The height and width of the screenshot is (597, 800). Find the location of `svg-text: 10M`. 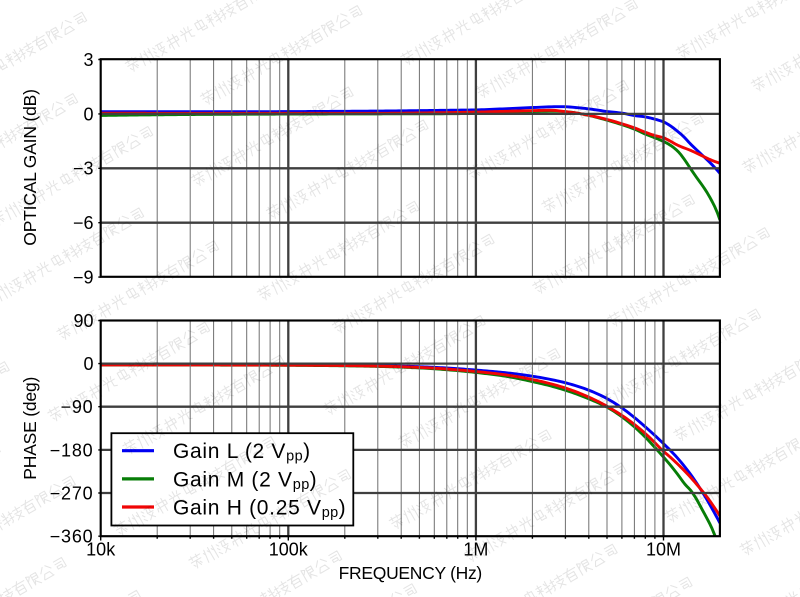

svg-text: 10M is located at coordinates (663, 550).